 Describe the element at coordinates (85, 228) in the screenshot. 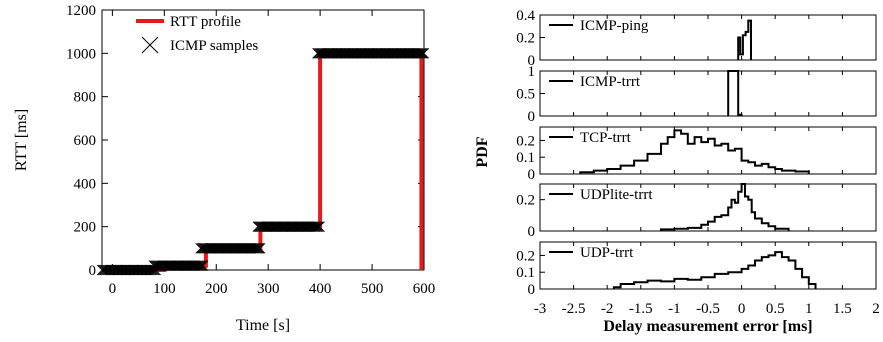

I see `y-tick-label: 200` at that location.